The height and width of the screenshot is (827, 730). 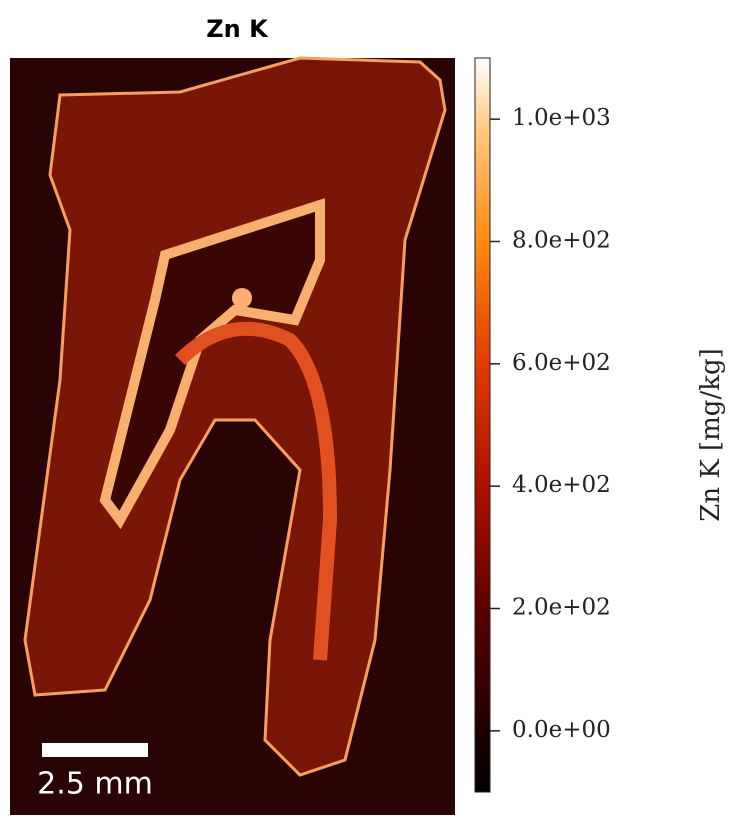 What do you see at coordinates (561, 608) in the screenshot?
I see `colorbar-tick-label: 2.0e+02` at bounding box center [561, 608].